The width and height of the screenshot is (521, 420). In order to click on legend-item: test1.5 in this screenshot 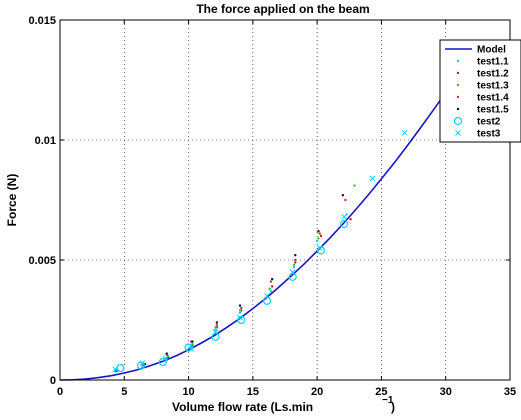, I will do `click(482, 110)`.